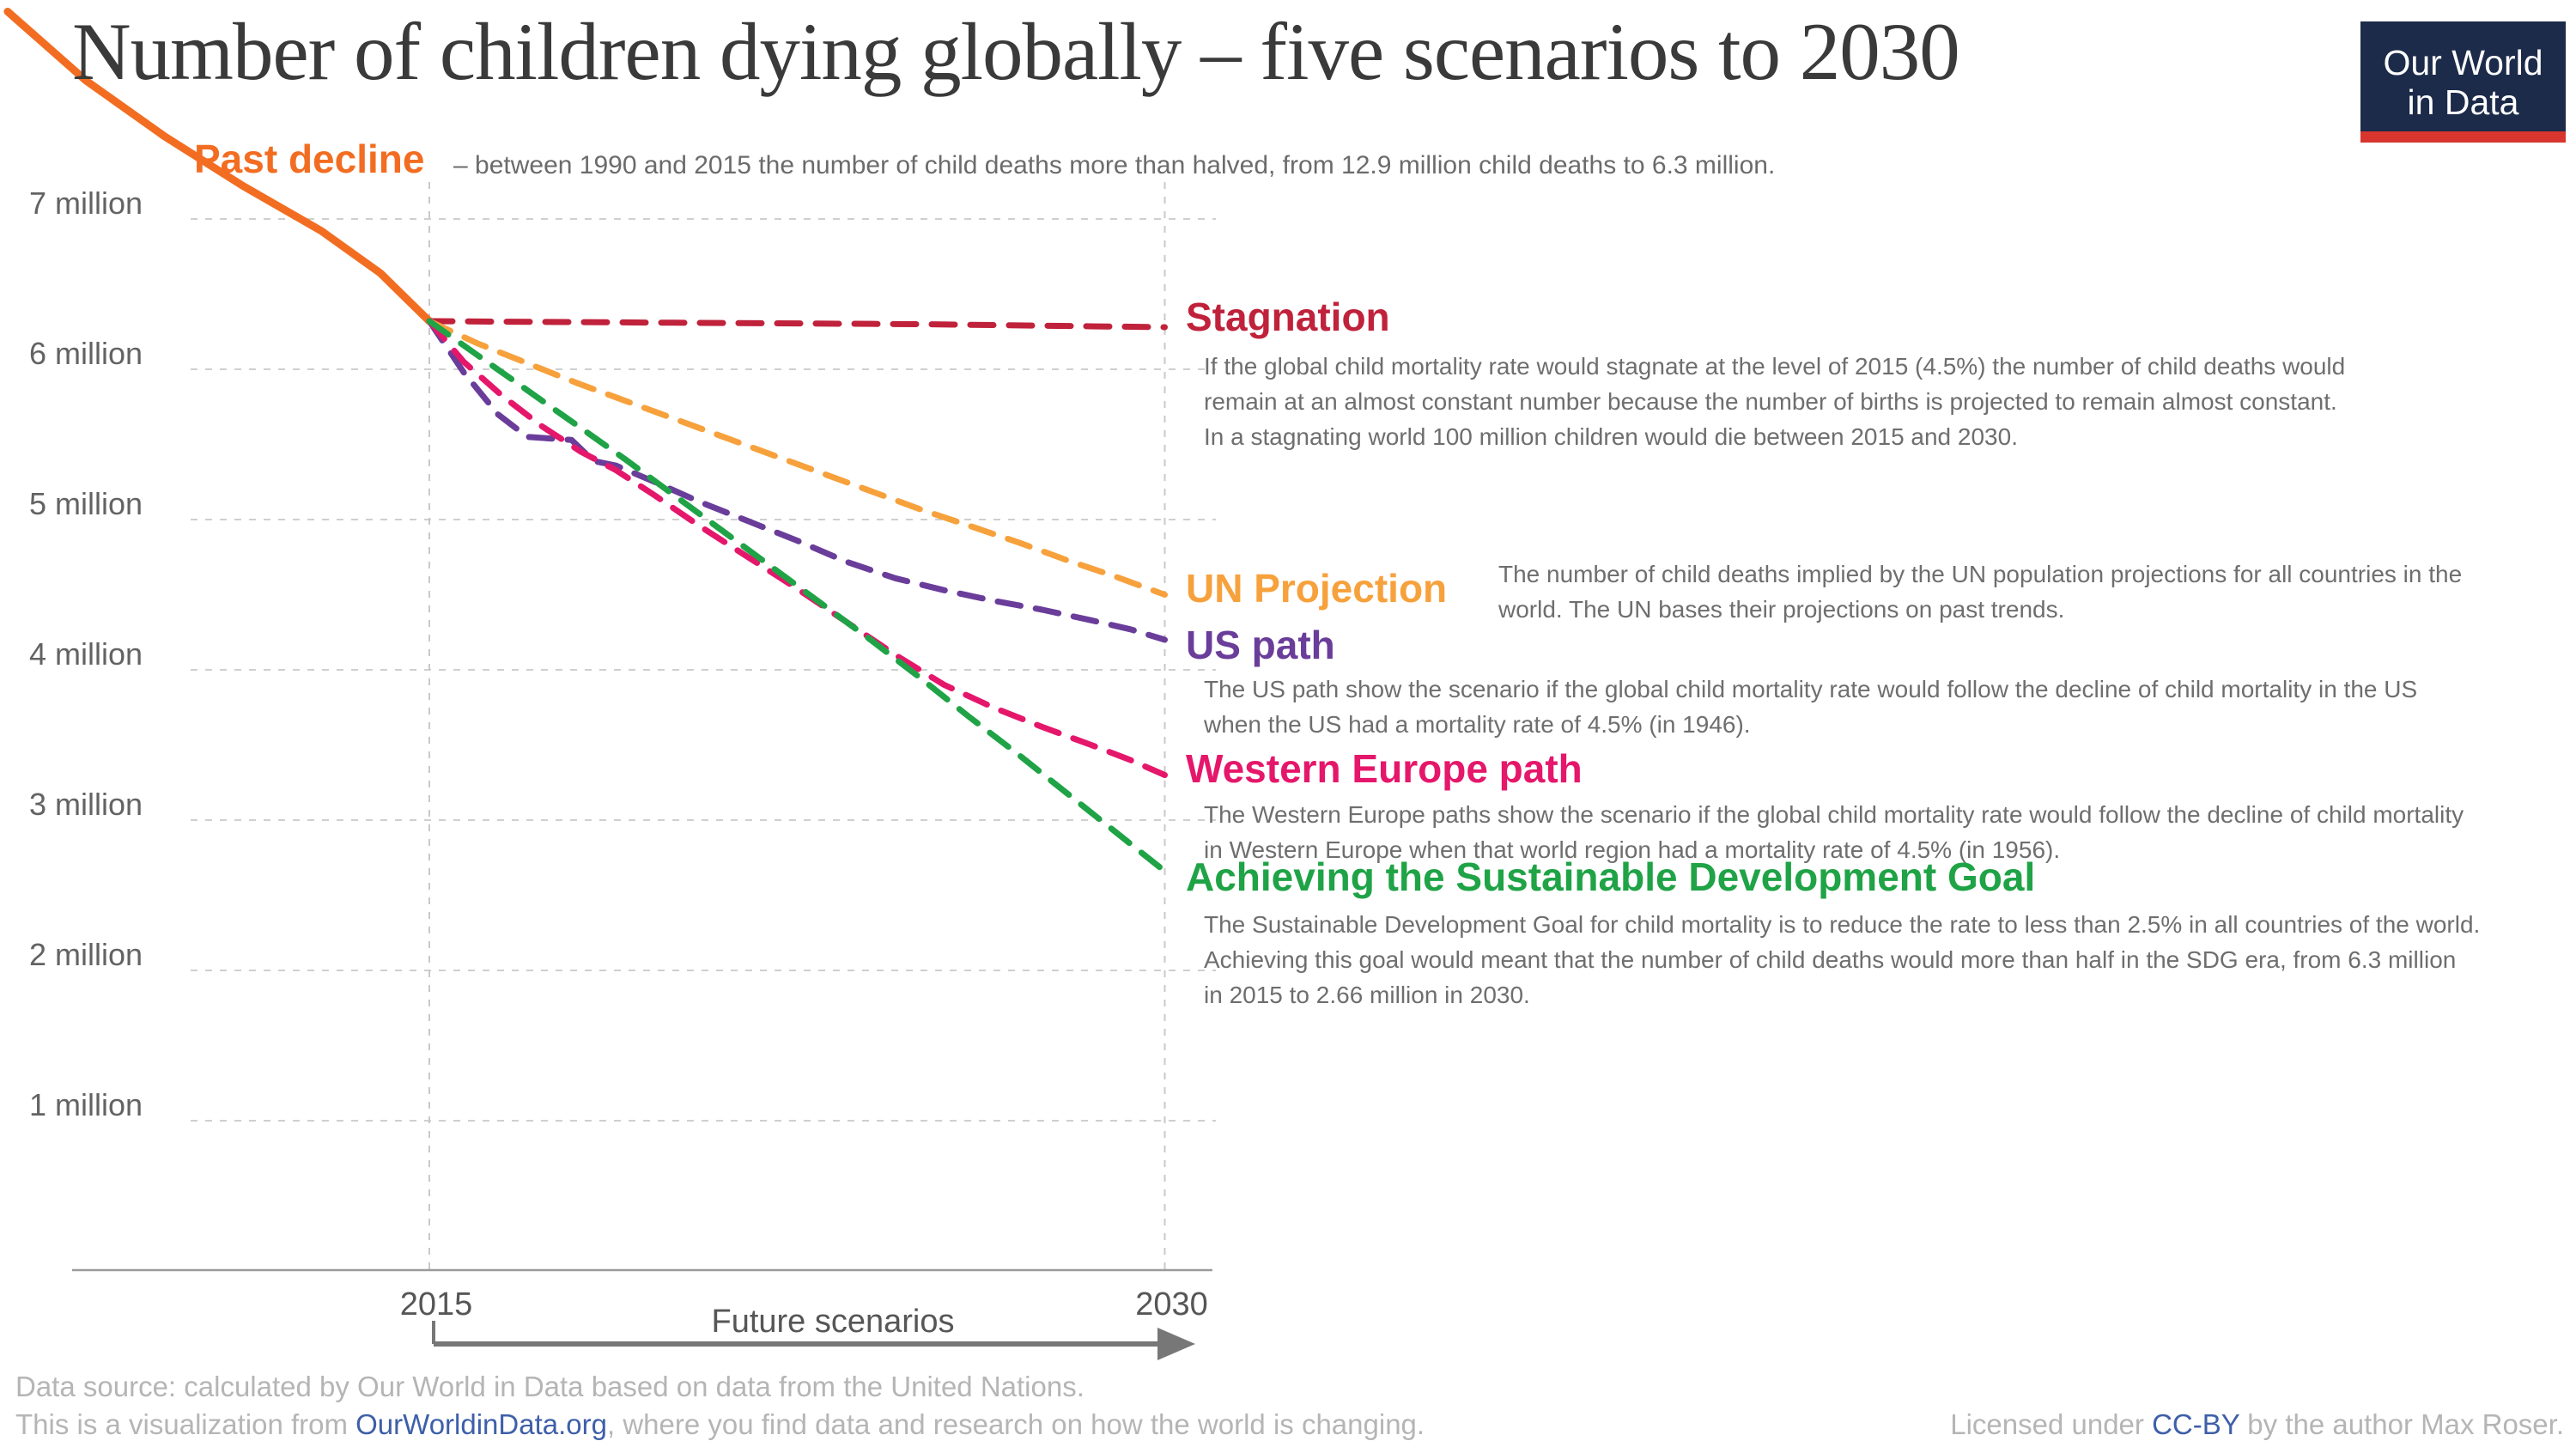  What do you see at coordinates (1317, 588) in the screenshot?
I see `scenario-title-un-projection: UN Projection` at bounding box center [1317, 588].